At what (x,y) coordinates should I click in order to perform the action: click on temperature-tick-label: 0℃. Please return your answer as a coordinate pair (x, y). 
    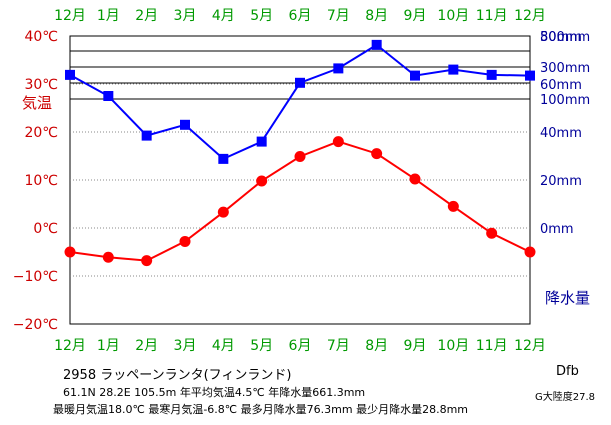
    Looking at the image, I should click on (45, 229).